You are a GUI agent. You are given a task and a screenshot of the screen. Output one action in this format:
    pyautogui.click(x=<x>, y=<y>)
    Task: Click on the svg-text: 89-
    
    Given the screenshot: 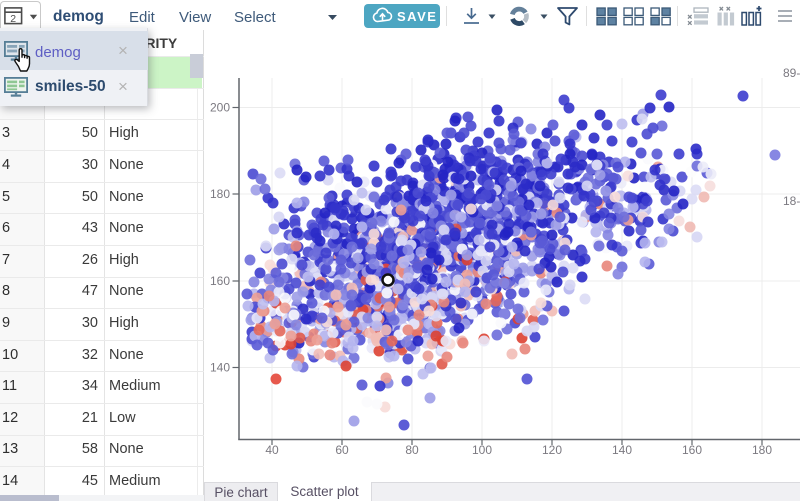 What is the action you would take?
    pyautogui.click(x=791, y=73)
    